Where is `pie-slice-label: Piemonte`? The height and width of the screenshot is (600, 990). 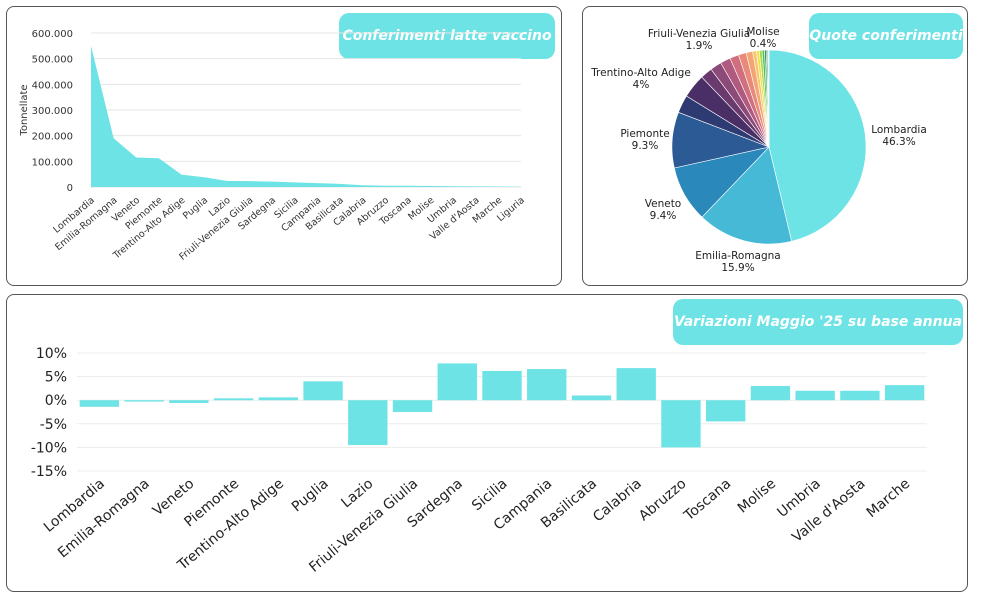
pie-slice-label: Piemonte is located at coordinates (644, 134).